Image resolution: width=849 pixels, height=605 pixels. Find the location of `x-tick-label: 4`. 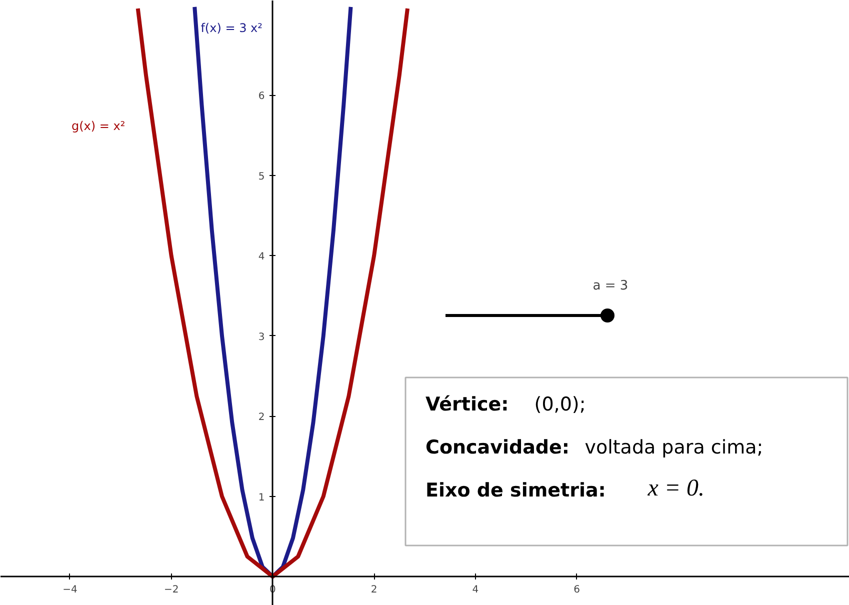

x-tick-label: 4 is located at coordinates (475, 590).